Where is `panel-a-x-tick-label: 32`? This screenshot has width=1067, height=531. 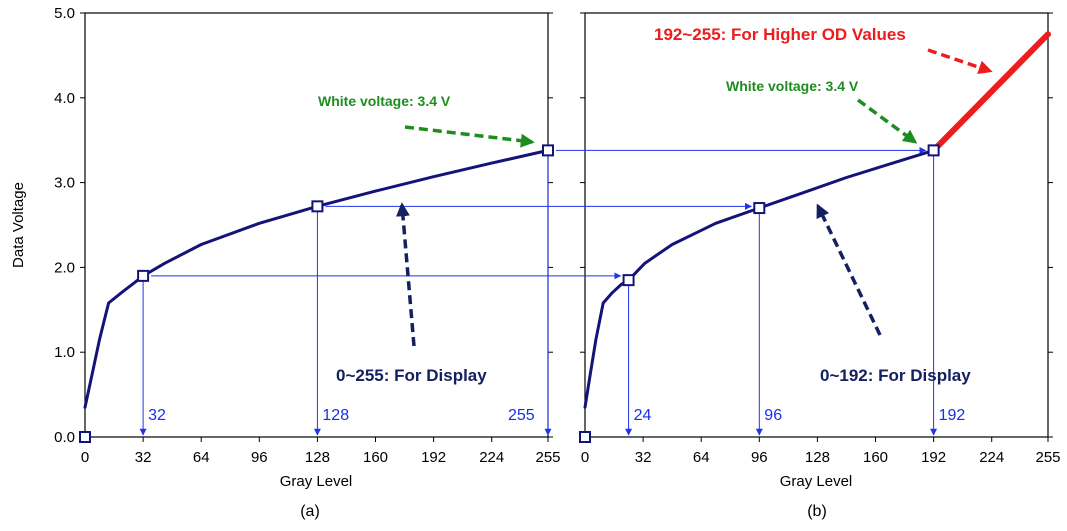
panel-a-x-tick-label: 32 is located at coordinates (143, 457).